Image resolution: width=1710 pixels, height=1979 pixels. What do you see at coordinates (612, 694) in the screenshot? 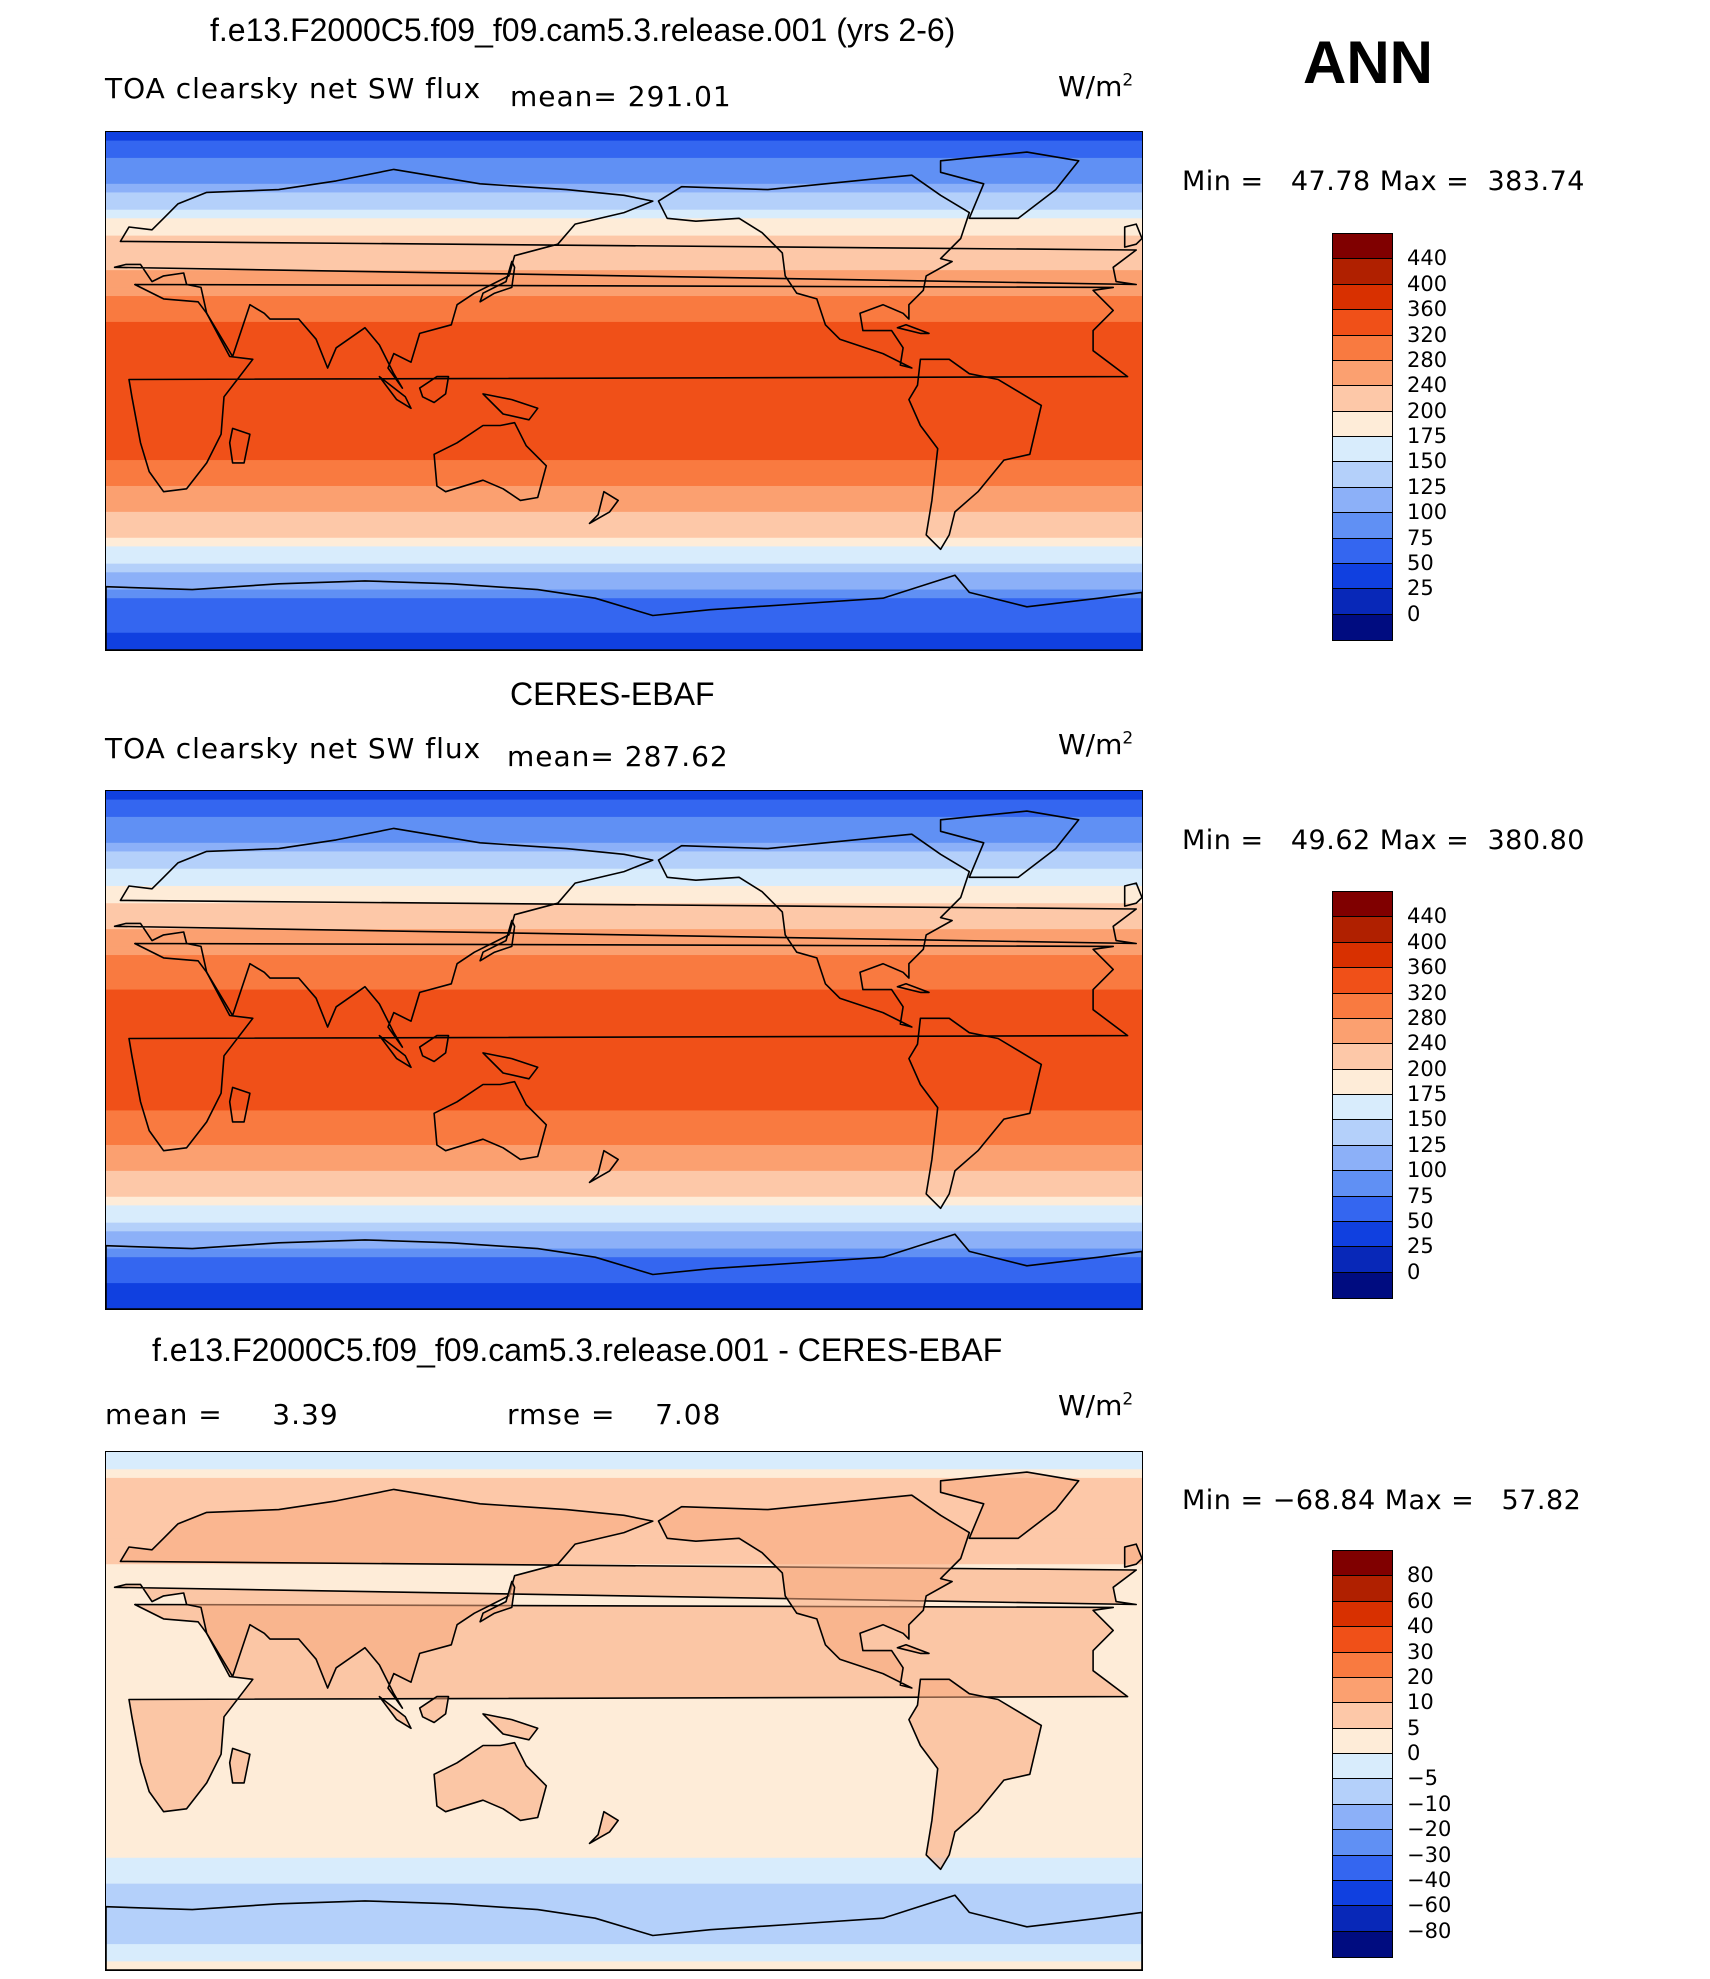
I see `panel2-title: CERES-EBAF` at bounding box center [612, 694].